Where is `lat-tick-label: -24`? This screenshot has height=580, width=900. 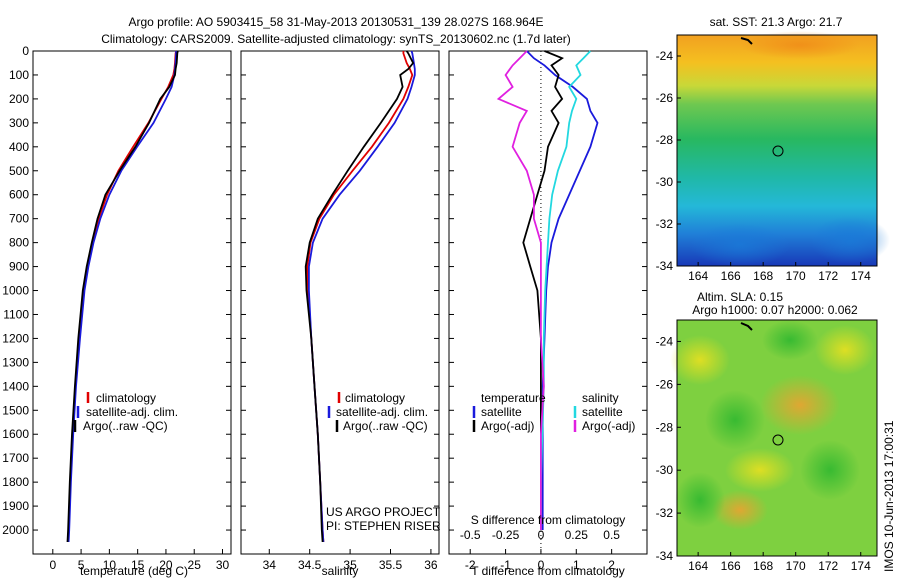 lat-tick-label: -24 is located at coordinates (665, 341).